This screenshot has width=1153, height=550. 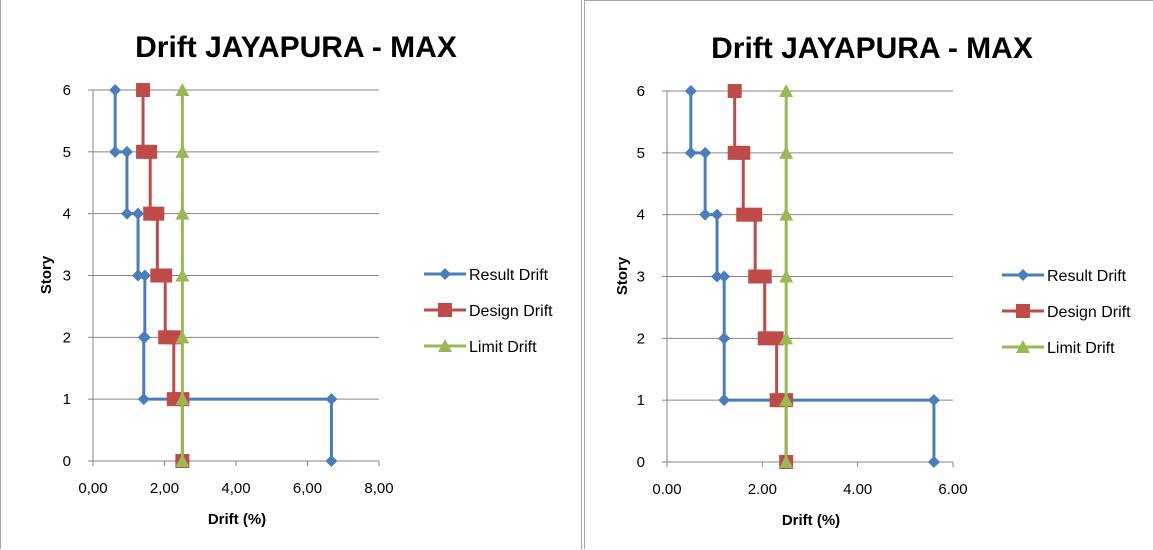 What do you see at coordinates (235, 488) in the screenshot?
I see `x-tick-label: 4,00` at bounding box center [235, 488].